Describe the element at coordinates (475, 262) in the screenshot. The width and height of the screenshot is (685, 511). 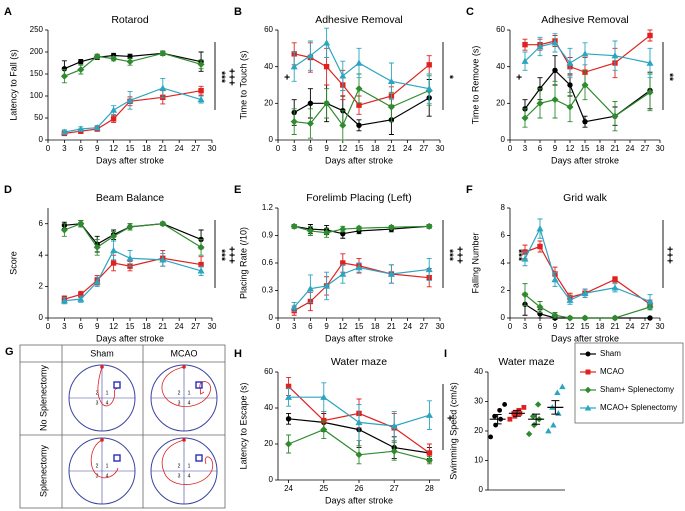
I see `y-axis-label: Falling Number` at that location.